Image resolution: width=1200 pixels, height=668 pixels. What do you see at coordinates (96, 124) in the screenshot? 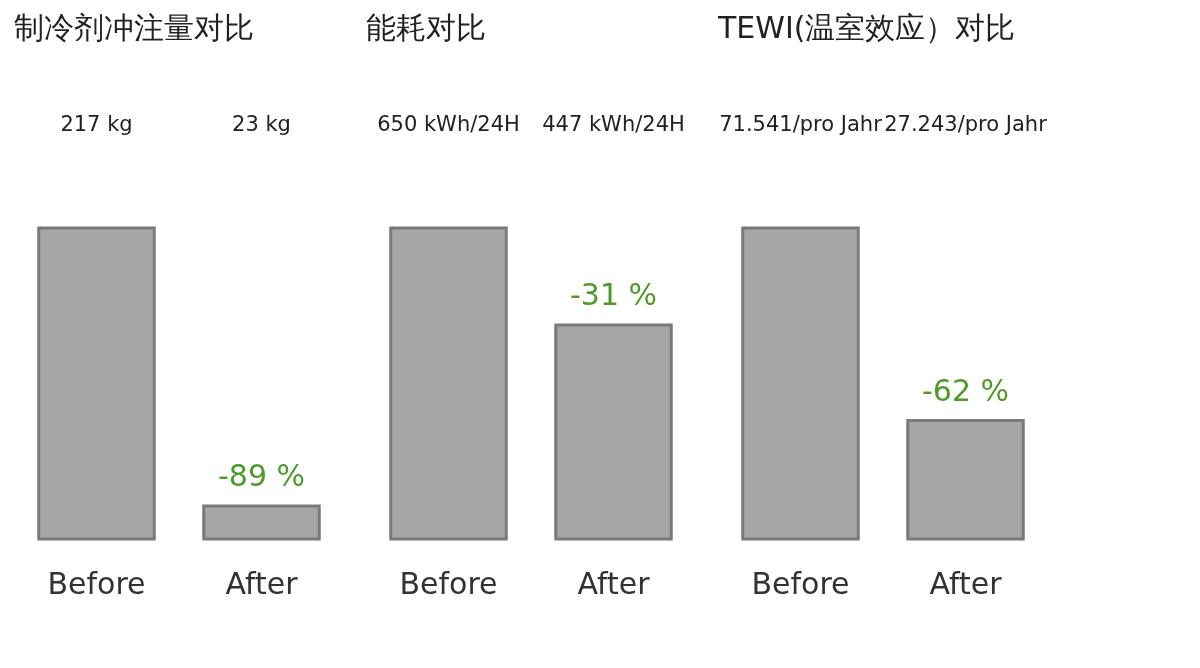
I see `data-label: 217 kg` at bounding box center [96, 124].